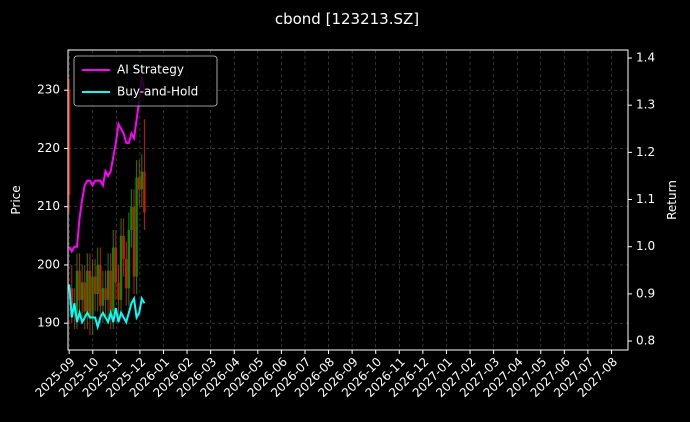  What do you see at coordinates (645, 293) in the screenshot?
I see `y2-tick-label: 0.9` at bounding box center [645, 293].